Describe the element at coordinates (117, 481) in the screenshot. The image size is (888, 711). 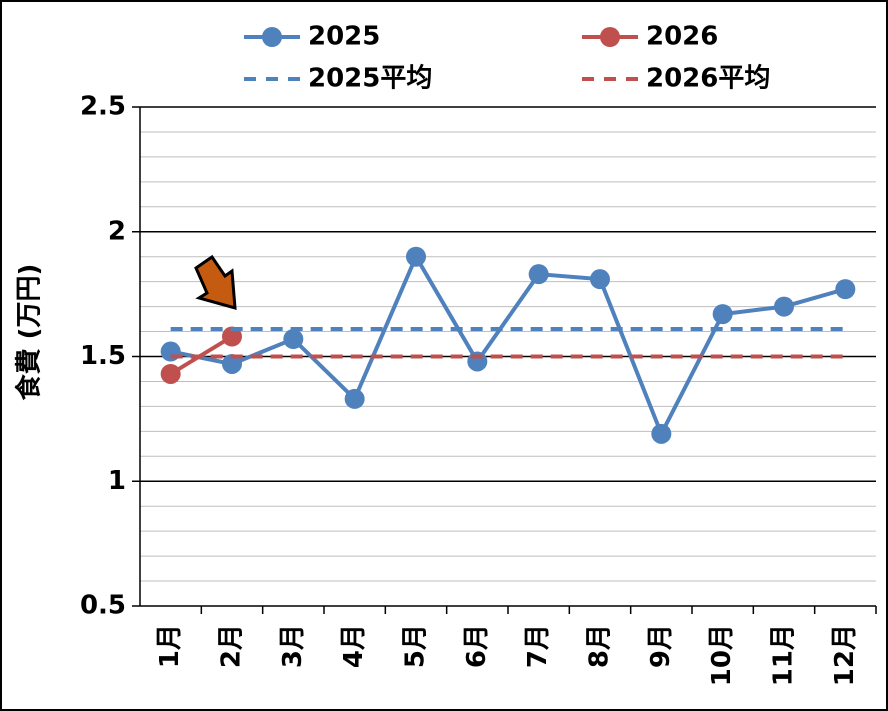
I see `y-tick-label: 1` at that location.